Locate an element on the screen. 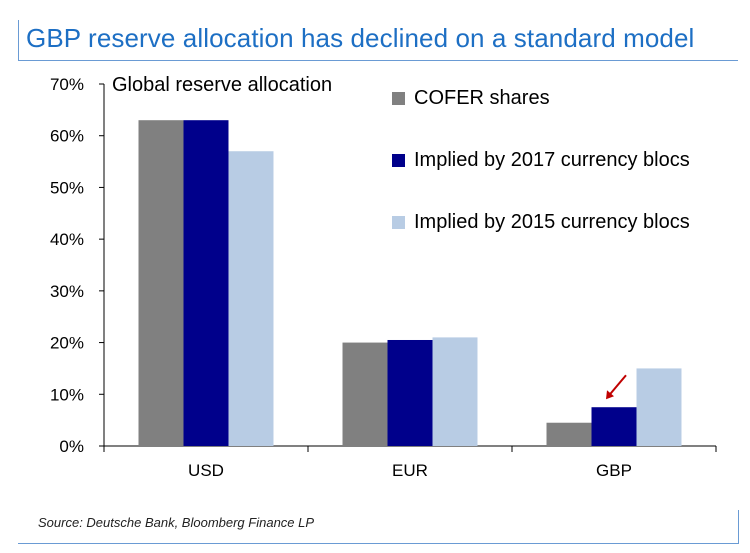 The image size is (750, 553). y-tick-label: 10% is located at coordinates (67, 394).